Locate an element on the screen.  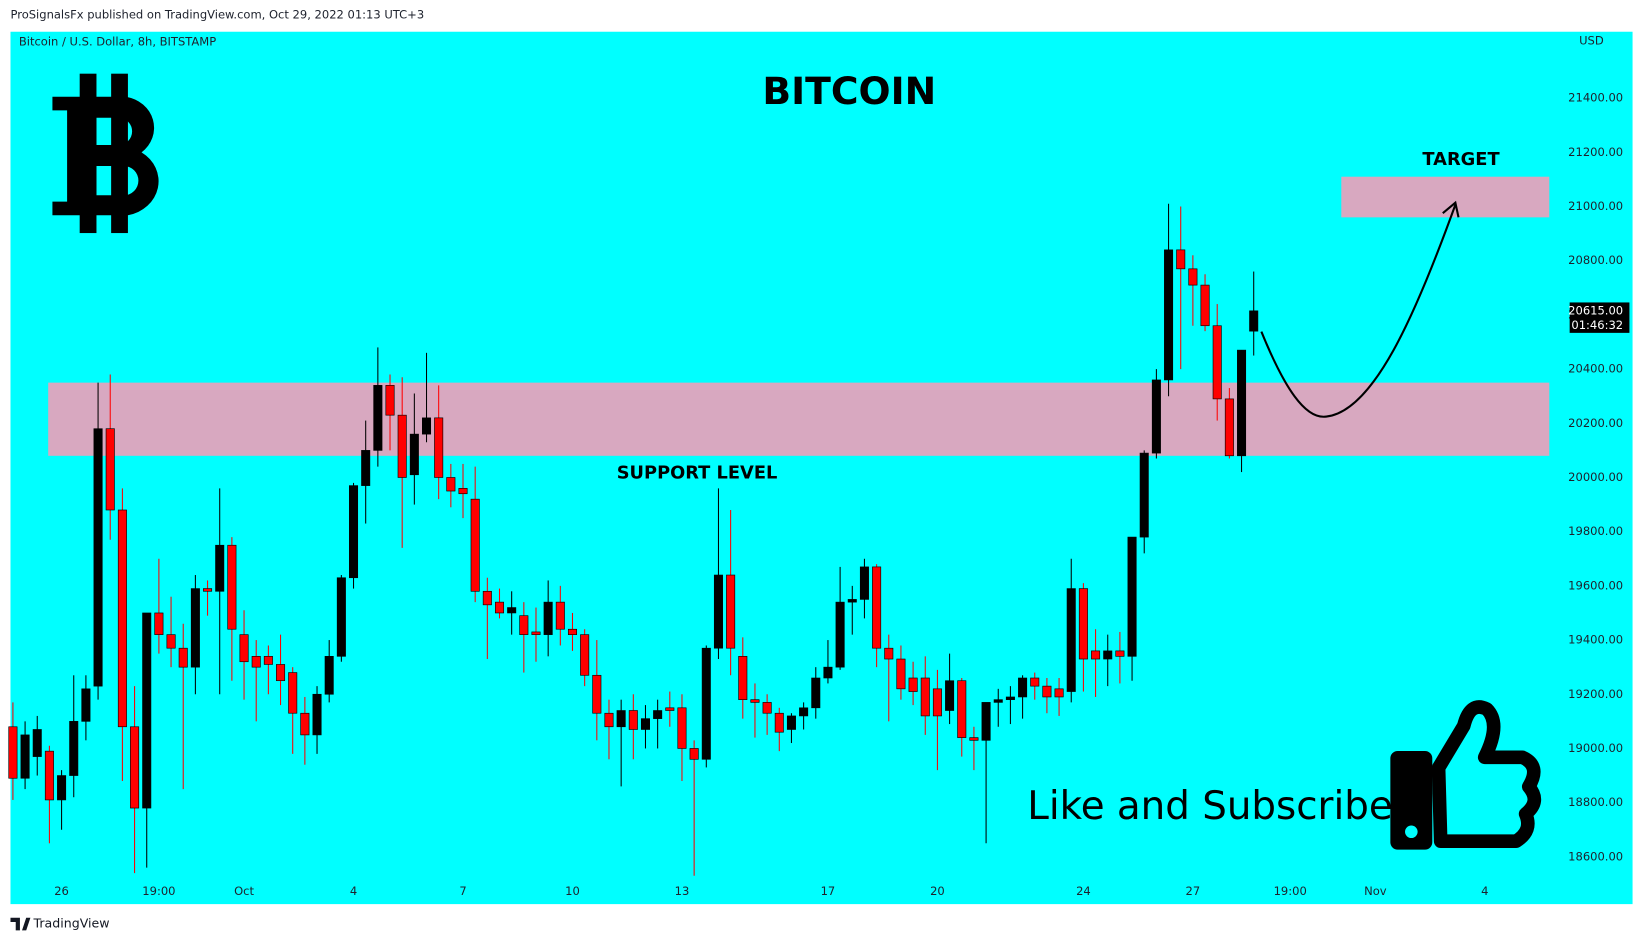
y-tick-label: 19800.00 is located at coordinates (1595, 531).